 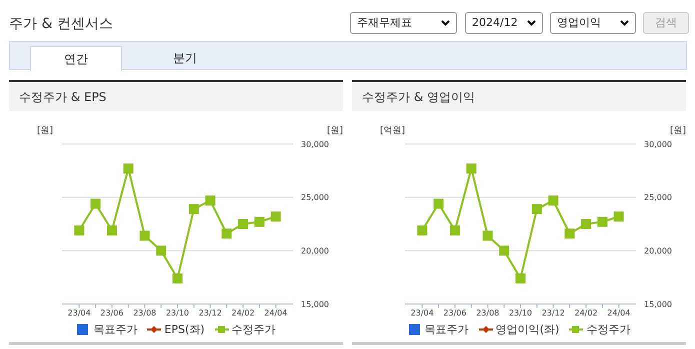 What do you see at coordinates (528, 329) in the screenshot?
I see `legend-label: 영업이익(좌)` at bounding box center [528, 329].